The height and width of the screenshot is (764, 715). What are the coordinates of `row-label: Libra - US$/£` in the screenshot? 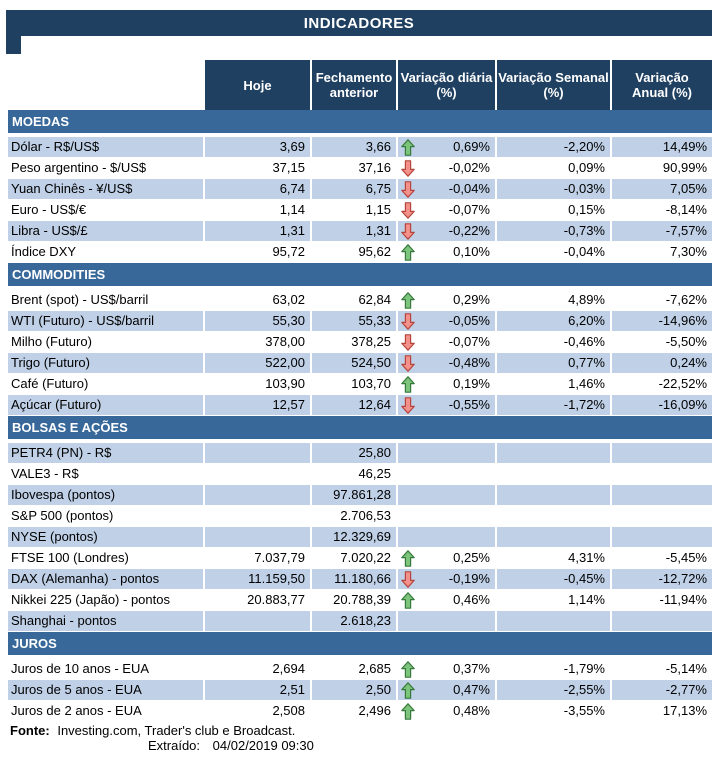 It's located at (105, 231).